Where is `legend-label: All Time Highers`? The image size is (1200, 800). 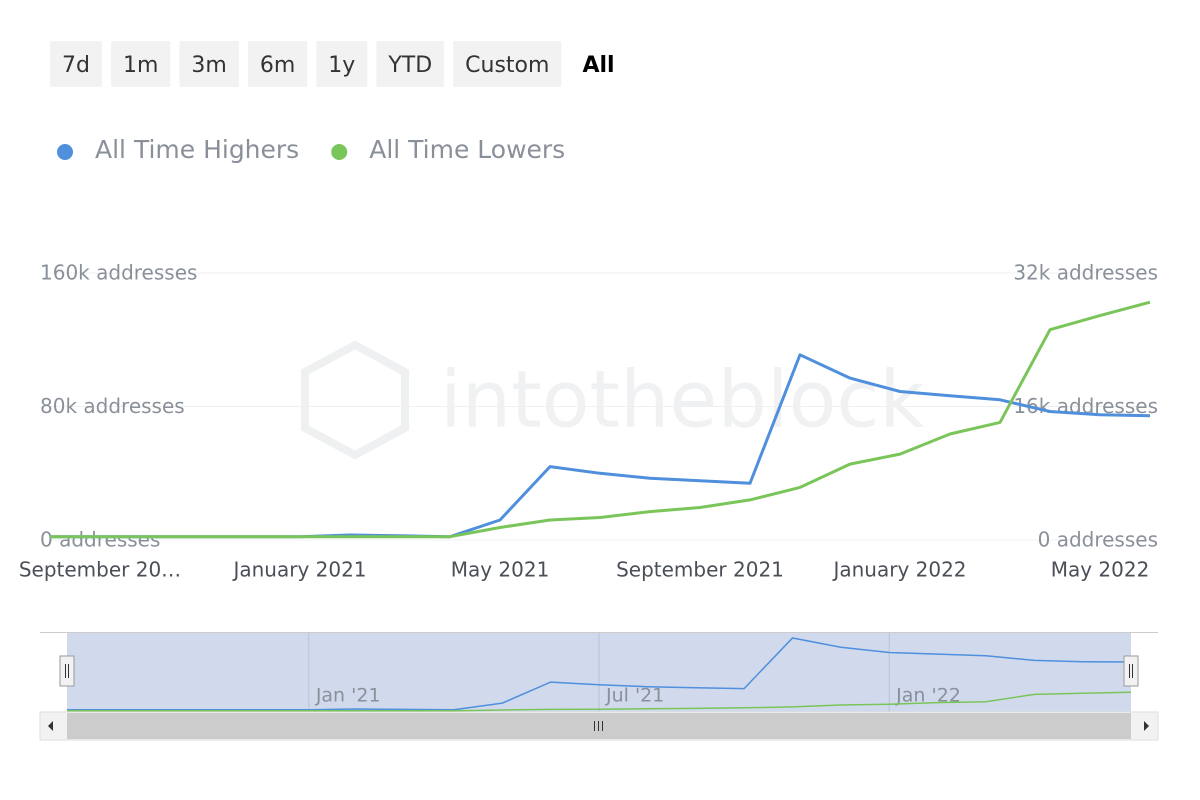 legend-label: All Time Highers is located at coordinates (197, 149).